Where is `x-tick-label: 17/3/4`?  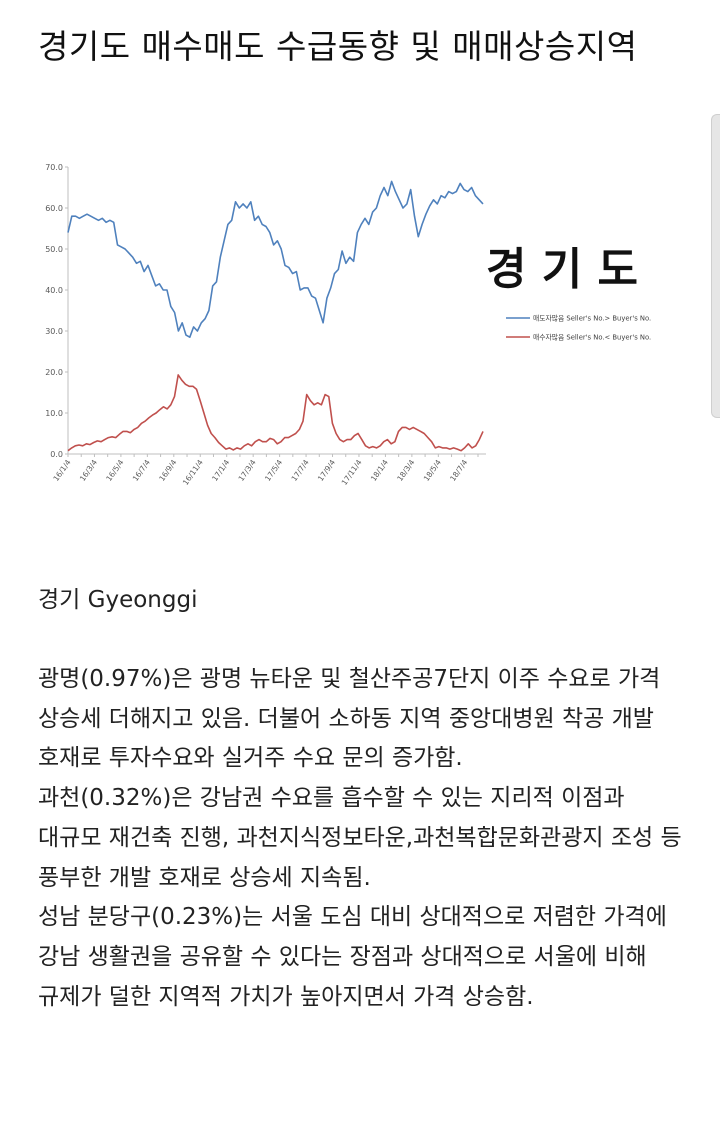
x-tick-label: 17/3/4 is located at coordinates (247, 470).